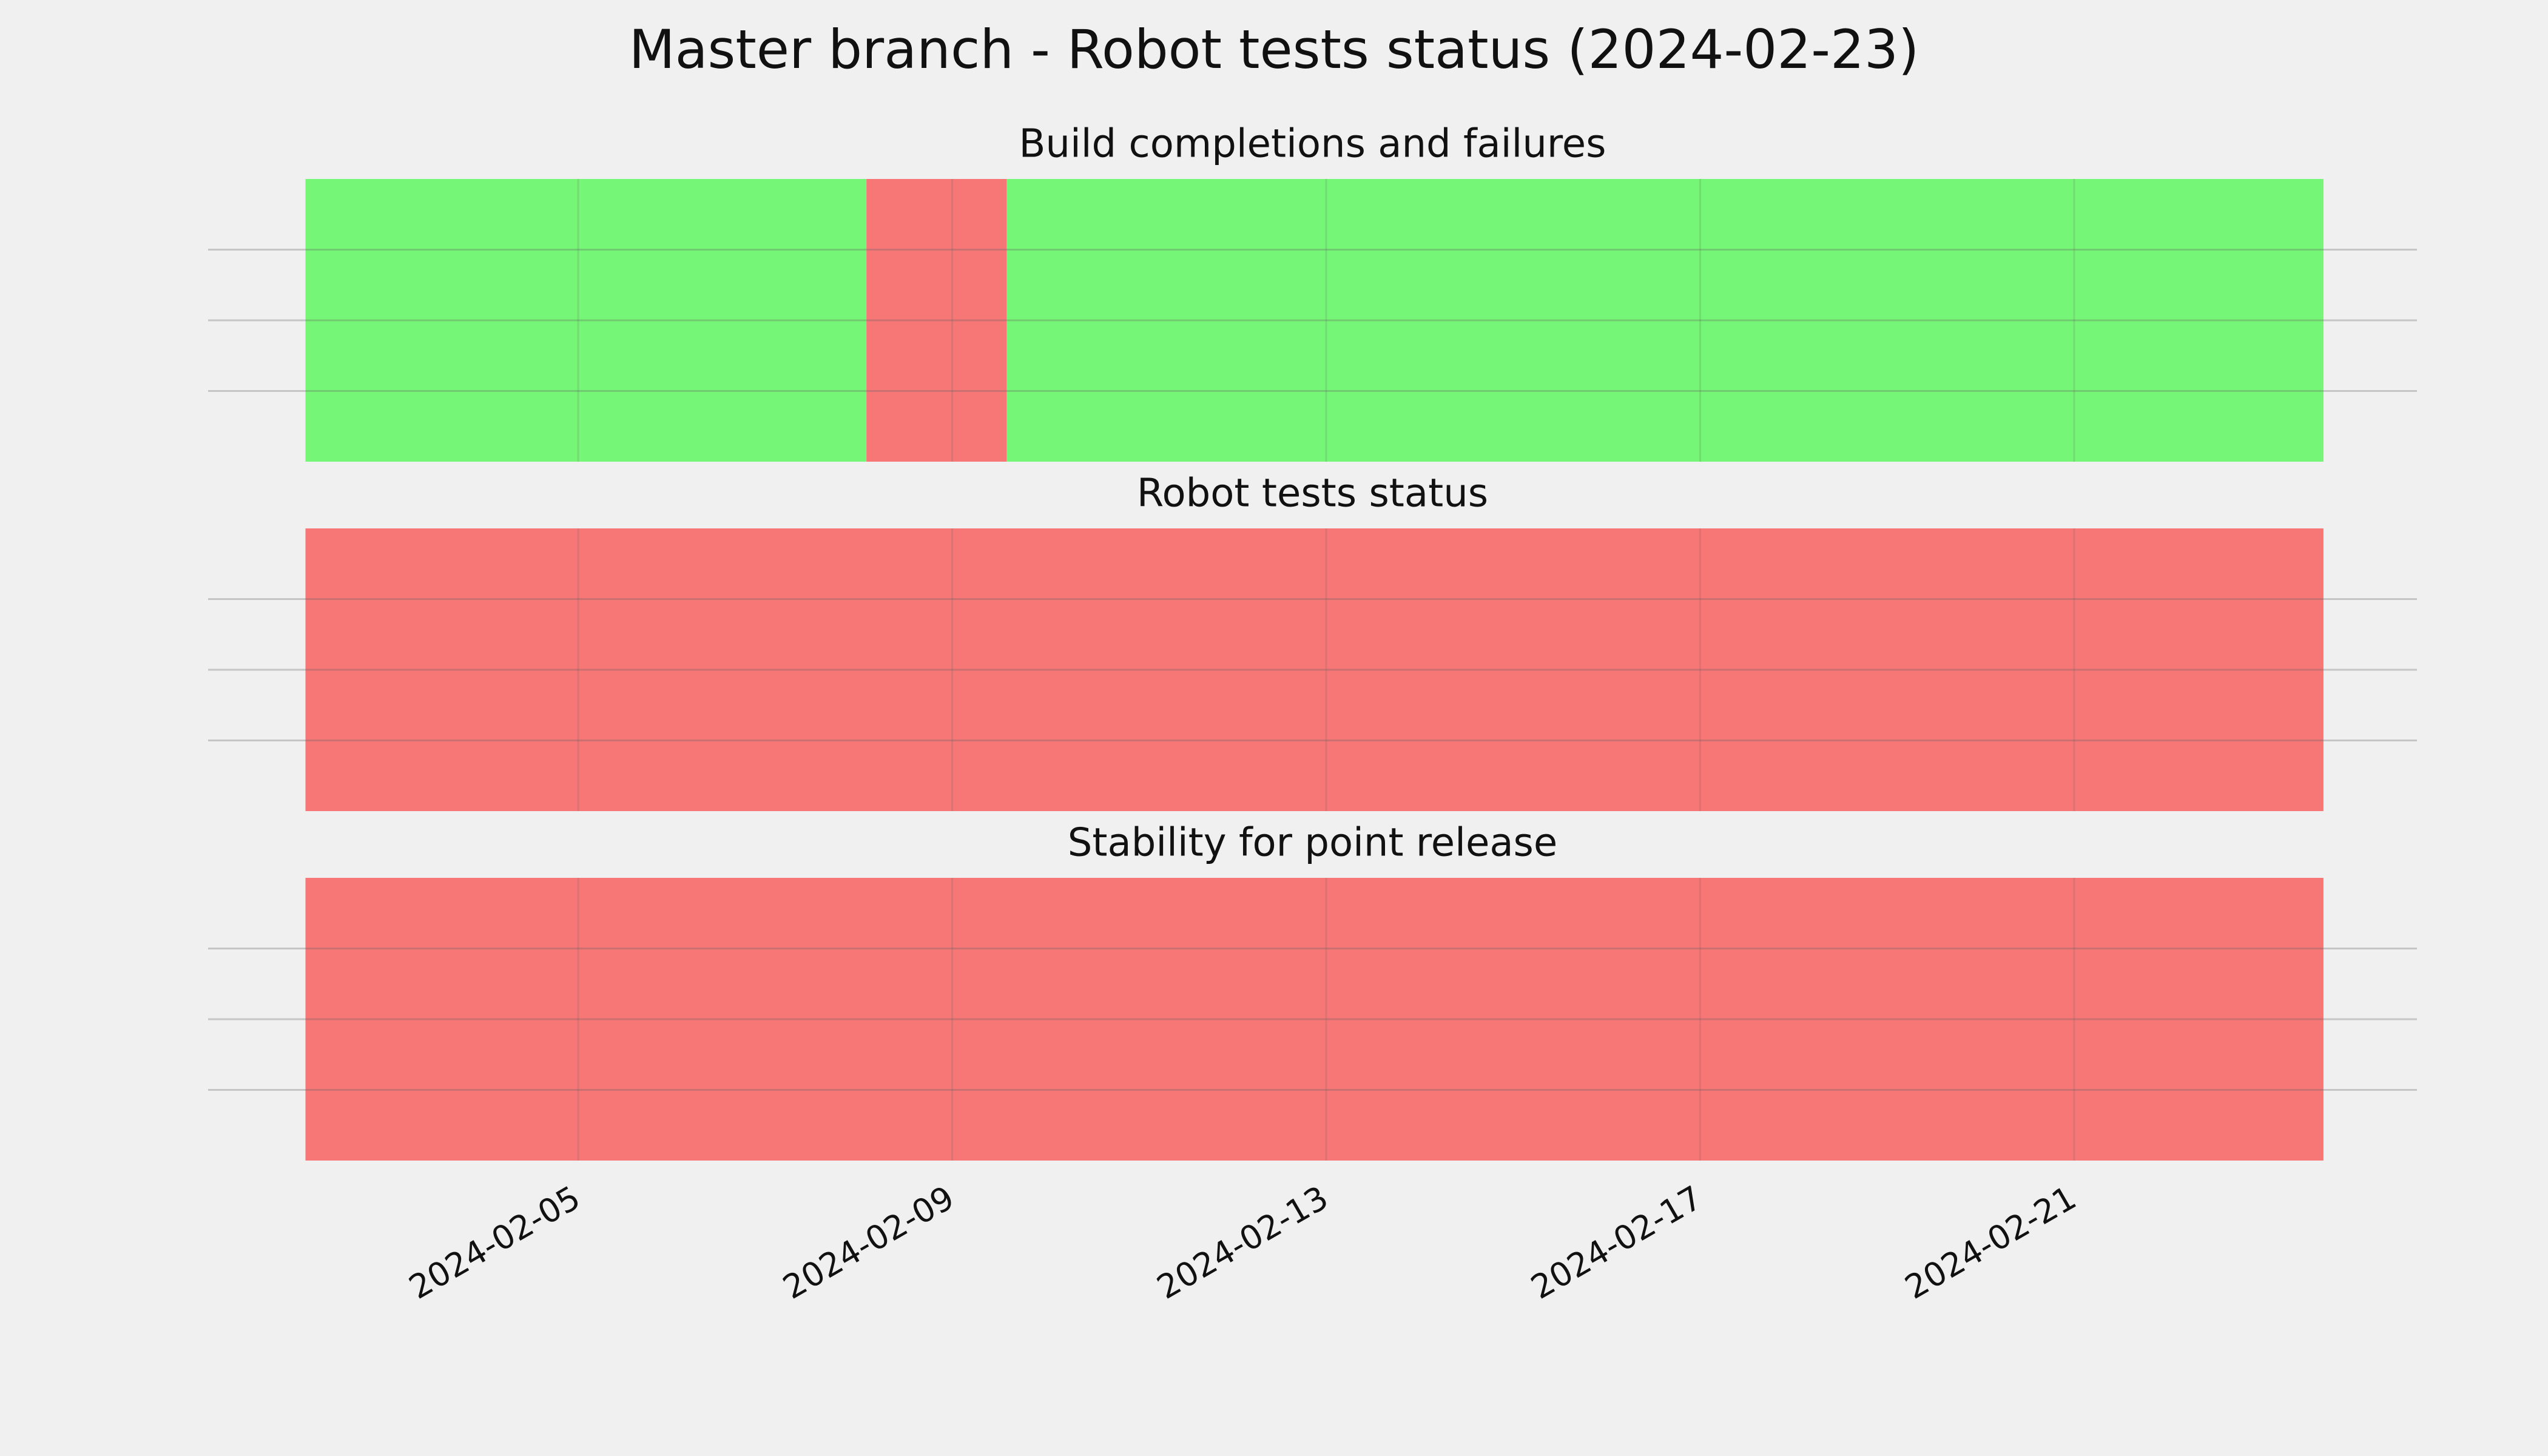  Describe the element at coordinates (1312, 144) in the screenshot. I see `panel-title: Build completions and failures` at that location.